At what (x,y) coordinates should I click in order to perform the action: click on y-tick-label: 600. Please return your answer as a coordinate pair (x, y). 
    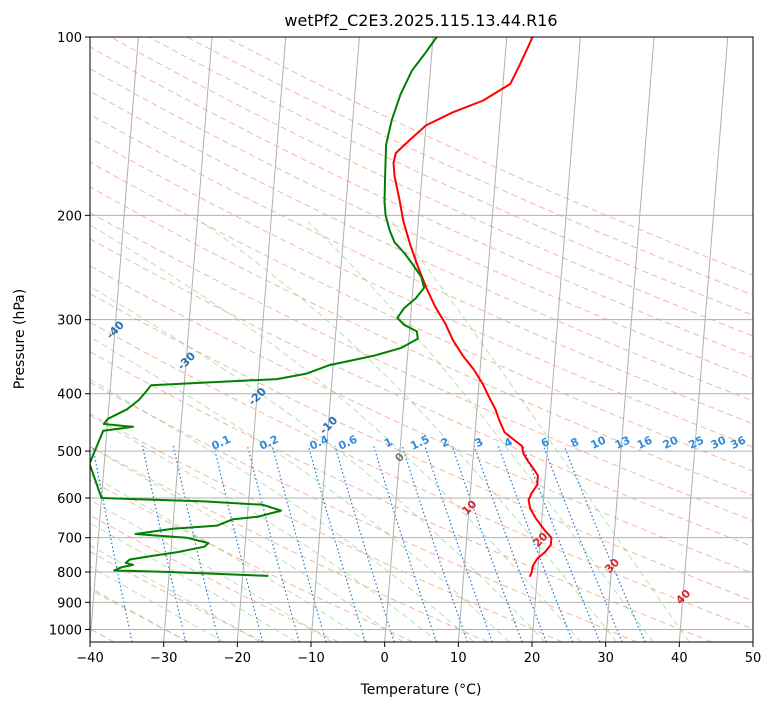
    Looking at the image, I should click on (69, 499).